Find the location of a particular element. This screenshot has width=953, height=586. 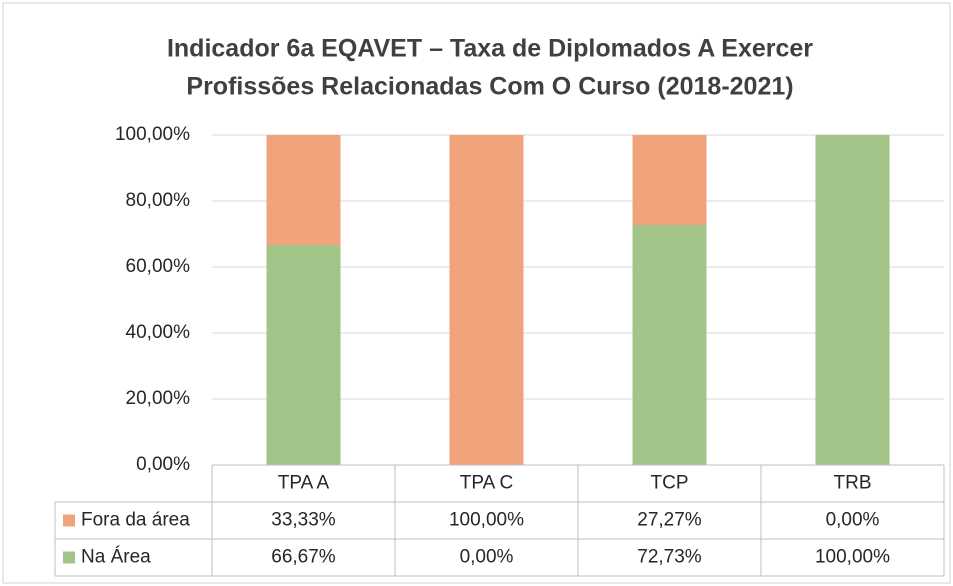

y-tick-label: 40,00% is located at coordinates (158, 332).